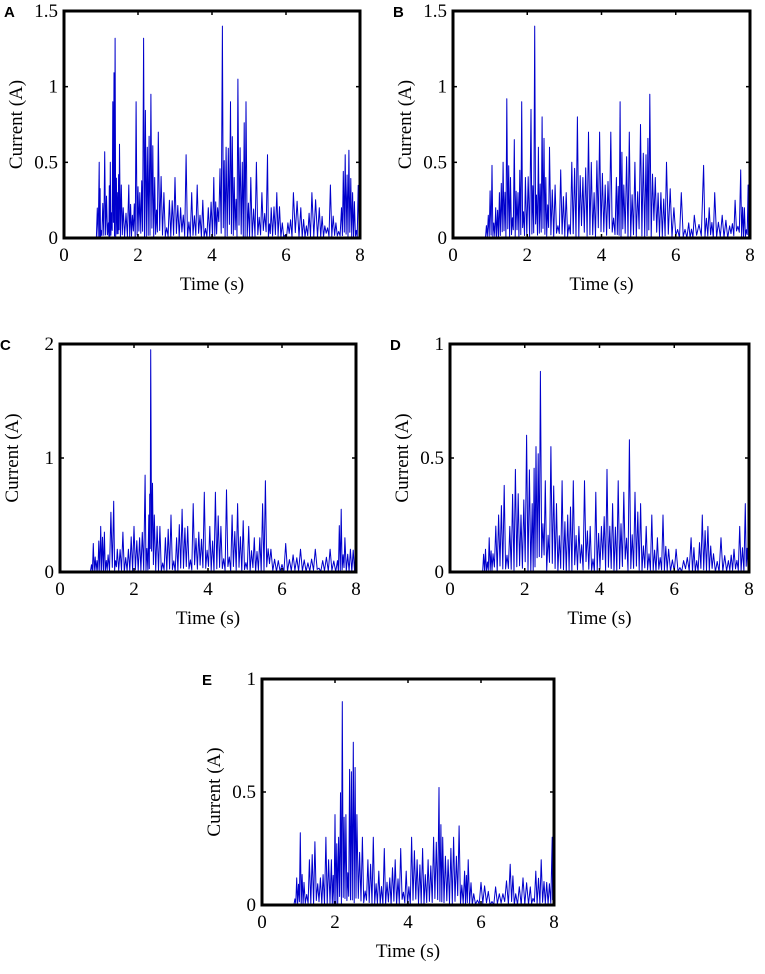 Image resolution: width=765 pixels, height=974 pixels. I want to click on panel-label: E, so click(207, 680).